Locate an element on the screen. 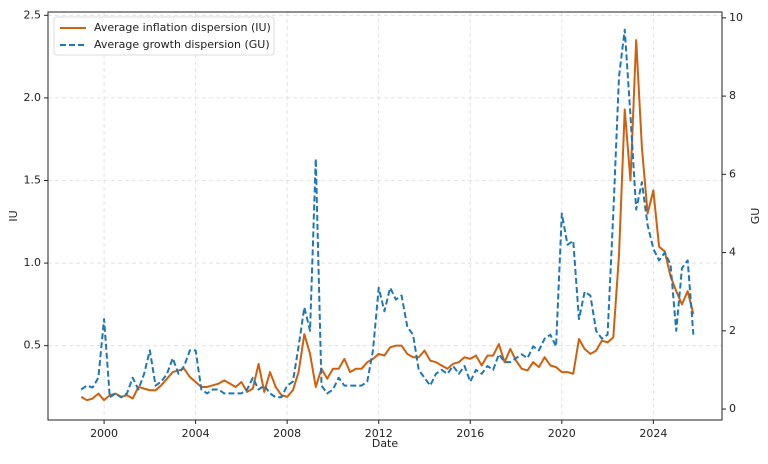 Image resolution: width=768 pixels, height=464 pixels. y-axis-label: IU is located at coordinates (13, 215).